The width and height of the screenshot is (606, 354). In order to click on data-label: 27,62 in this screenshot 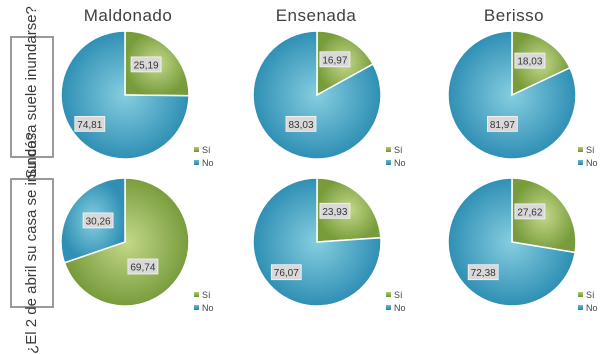, I will do `click(529, 212)`.